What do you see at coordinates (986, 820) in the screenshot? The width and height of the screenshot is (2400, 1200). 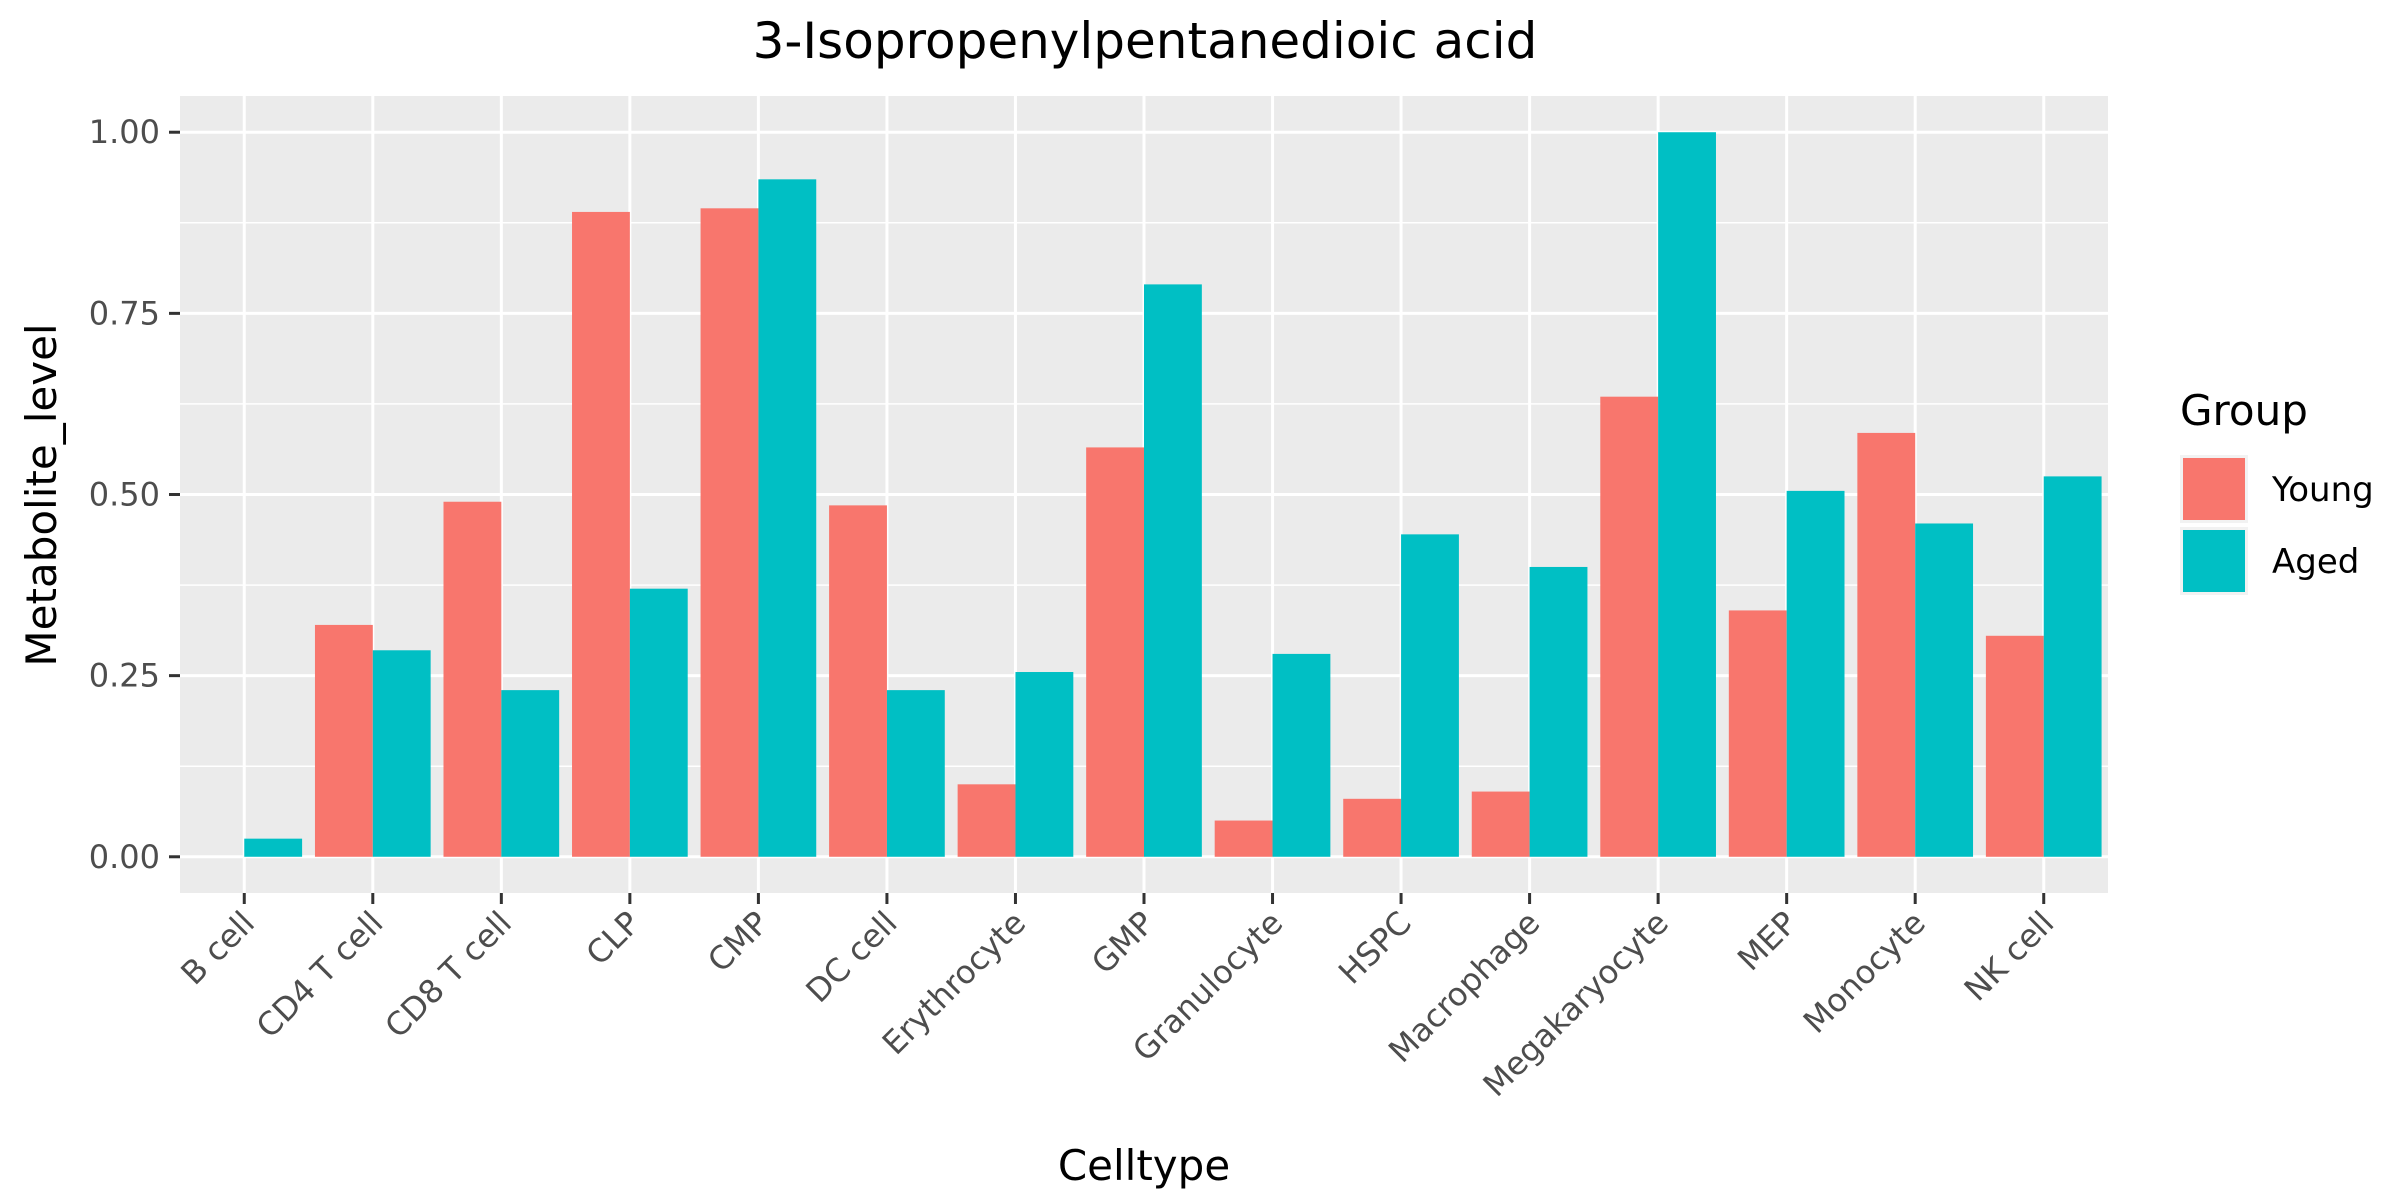 I see `bar-young-erythrocyte` at bounding box center [986, 820].